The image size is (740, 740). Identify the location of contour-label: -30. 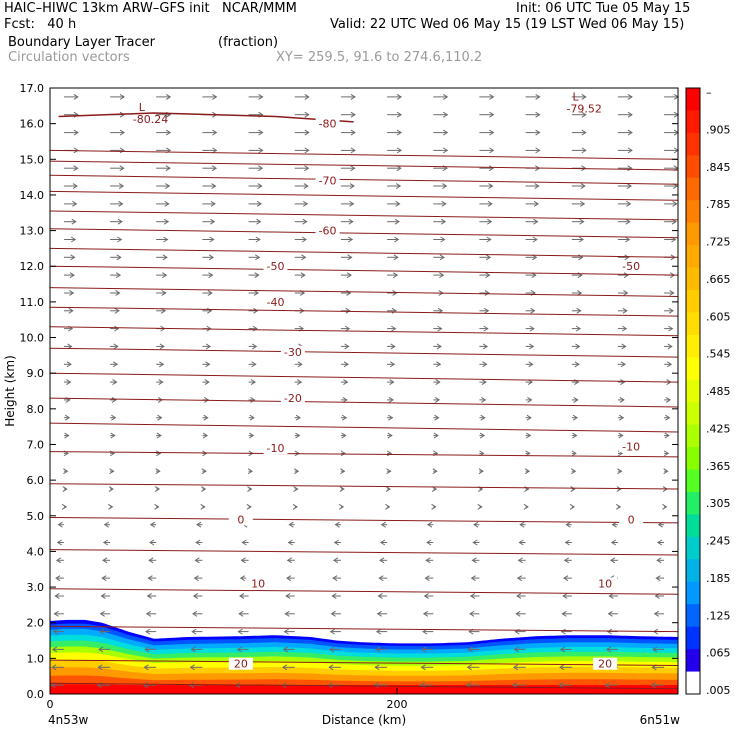
(293, 352).